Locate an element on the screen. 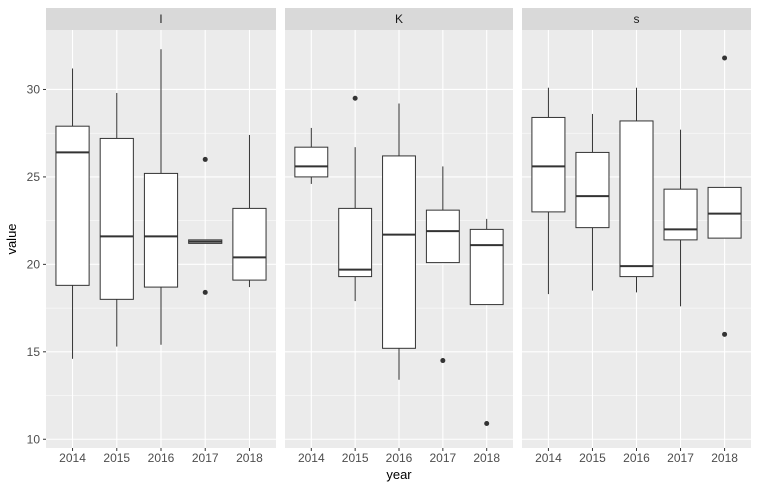  y-tick-label: 30 is located at coordinates (34, 89).